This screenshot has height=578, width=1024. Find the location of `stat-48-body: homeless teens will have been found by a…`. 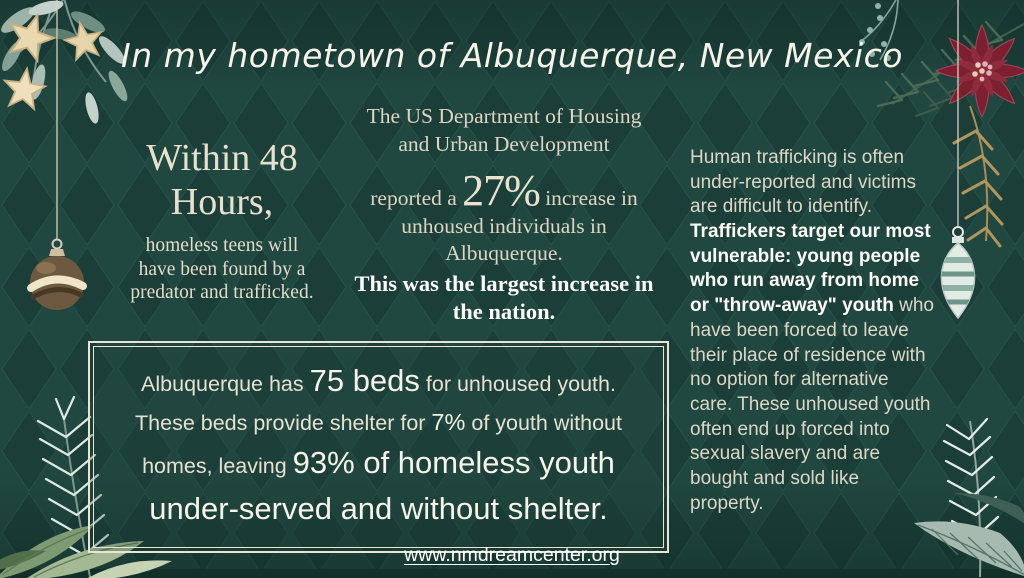

stat-48-body: homeless teens will have been found by a… is located at coordinates (222, 269).